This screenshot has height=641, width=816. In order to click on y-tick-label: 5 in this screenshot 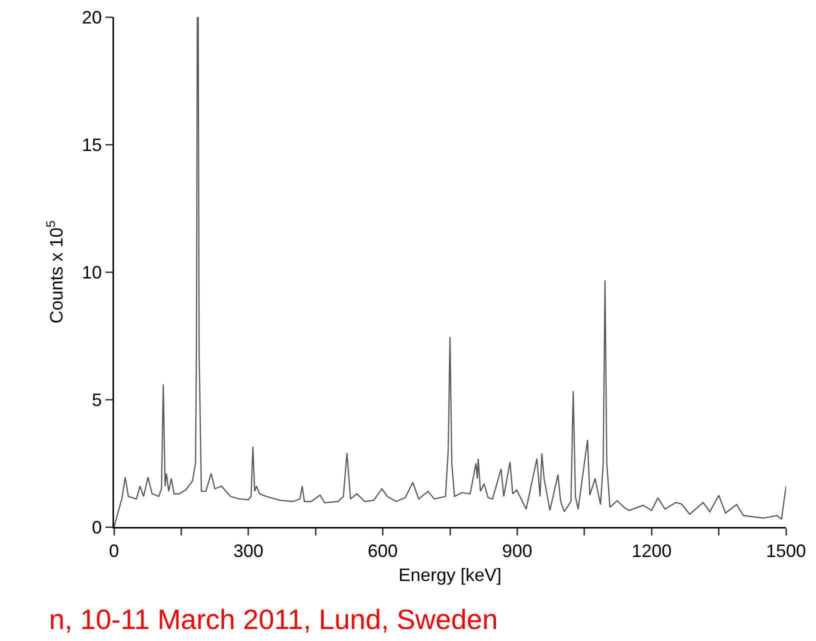, I will do `click(97, 400)`.